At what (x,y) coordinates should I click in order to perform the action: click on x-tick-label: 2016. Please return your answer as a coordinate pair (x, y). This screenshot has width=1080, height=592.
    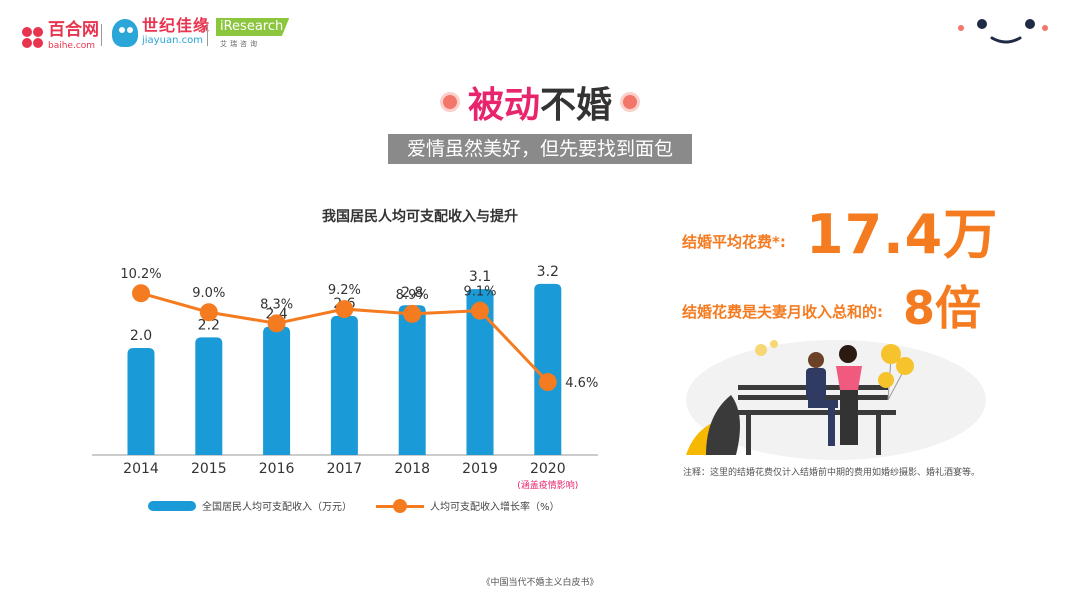
    Looking at the image, I should click on (277, 469).